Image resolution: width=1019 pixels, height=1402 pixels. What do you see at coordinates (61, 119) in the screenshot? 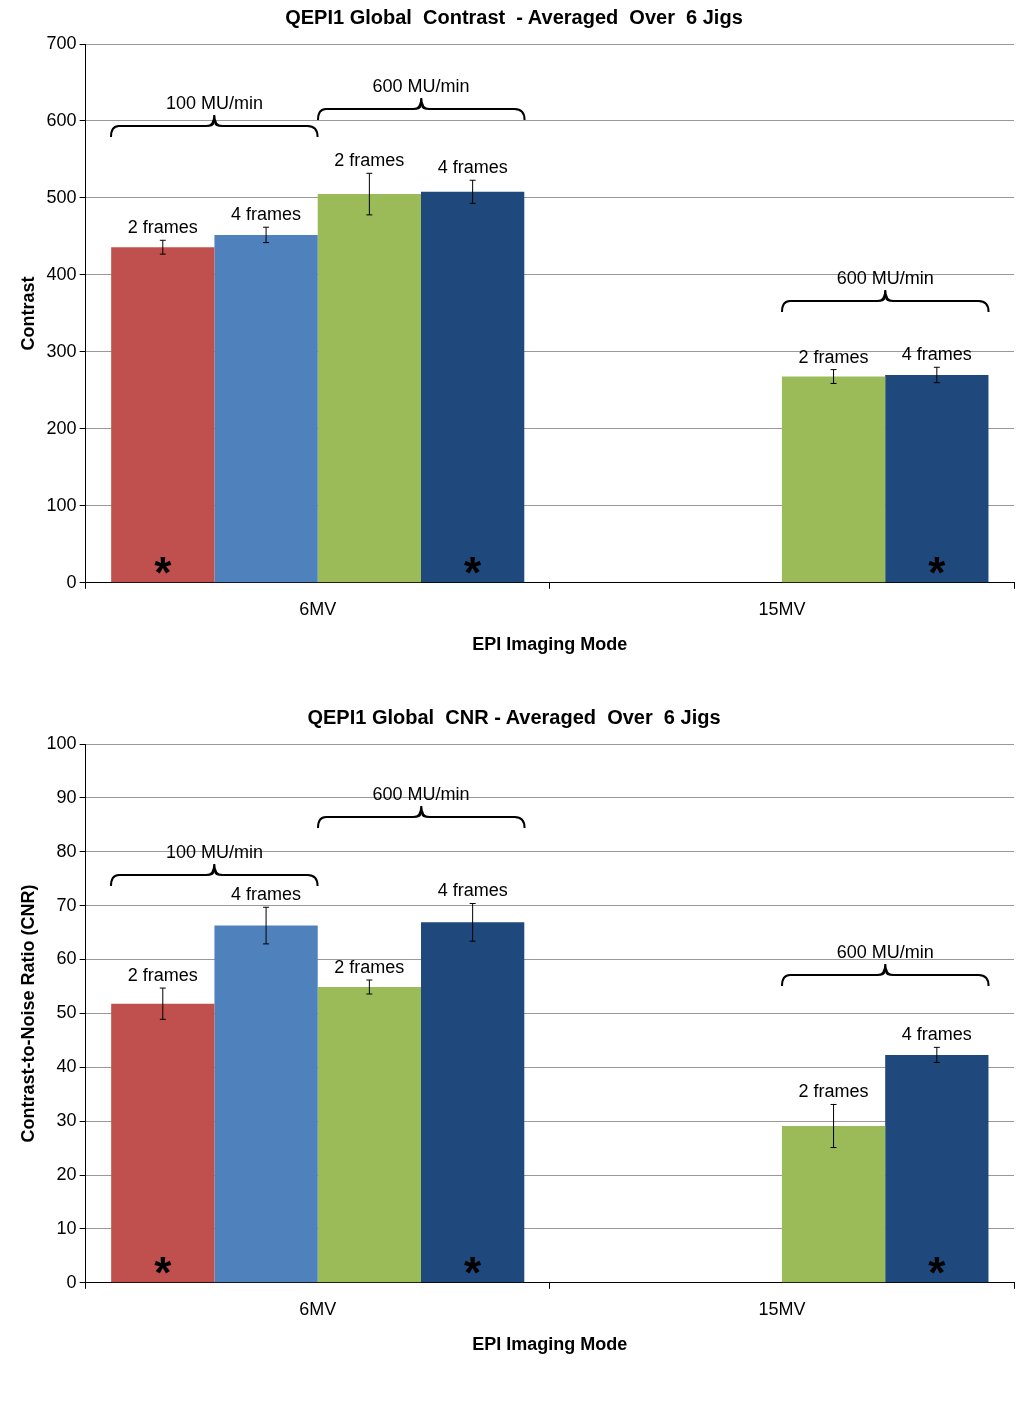
I see `y-tick-label: 600` at bounding box center [61, 119].